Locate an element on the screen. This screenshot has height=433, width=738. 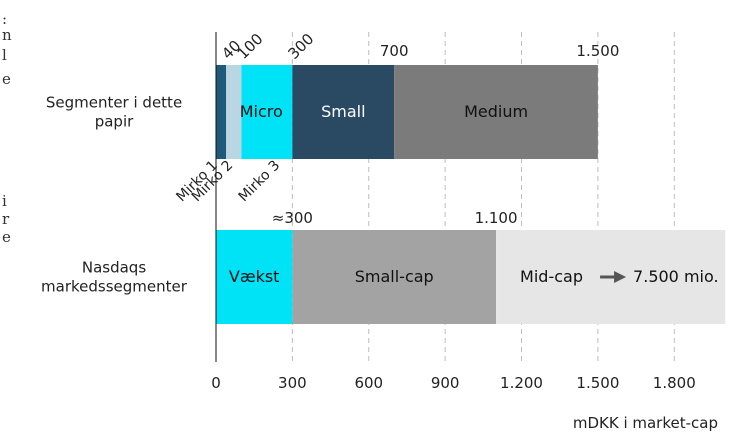
category-label: Segmenter i dette is located at coordinates (114, 103).